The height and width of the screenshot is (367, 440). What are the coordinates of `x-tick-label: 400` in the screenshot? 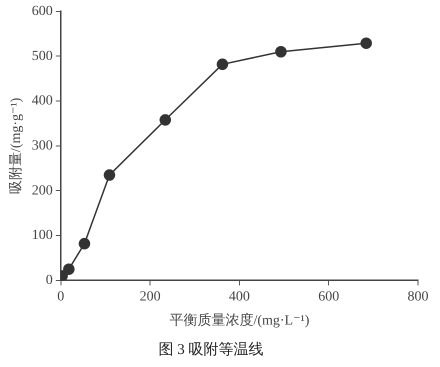 It's located at (239, 296).